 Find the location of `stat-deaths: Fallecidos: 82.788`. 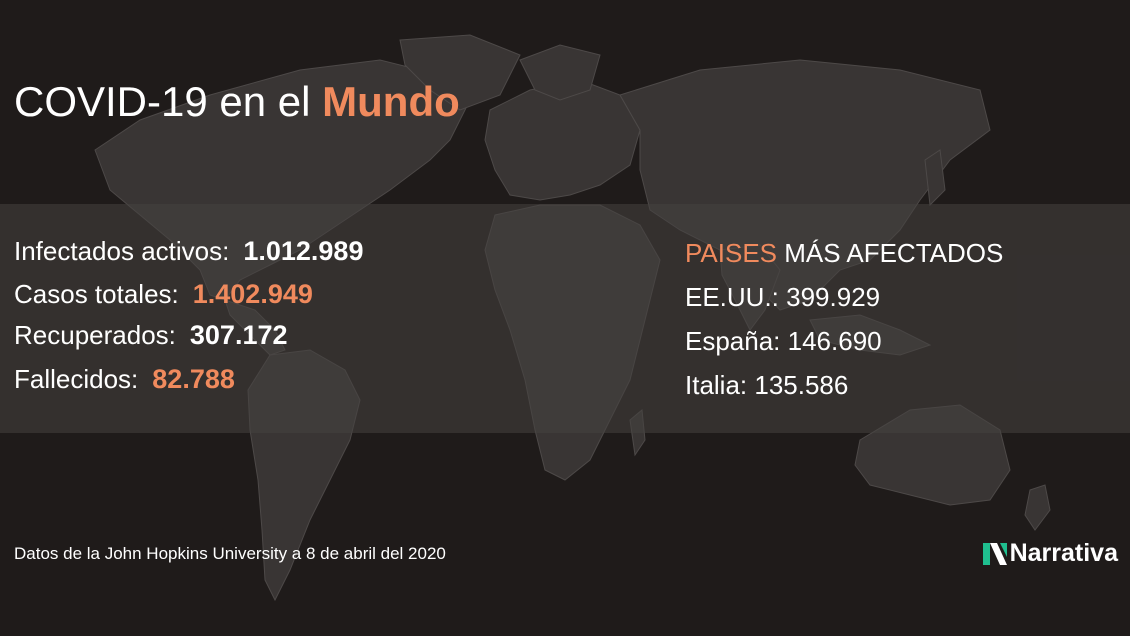

stat-deaths: Fallecidos: 82.788 is located at coordinates (124, 379).